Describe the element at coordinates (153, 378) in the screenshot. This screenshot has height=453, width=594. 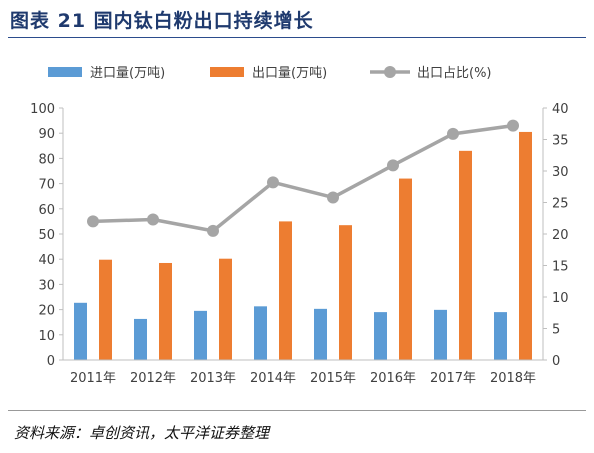
I see `x-tick-label: 2012年` at that location.